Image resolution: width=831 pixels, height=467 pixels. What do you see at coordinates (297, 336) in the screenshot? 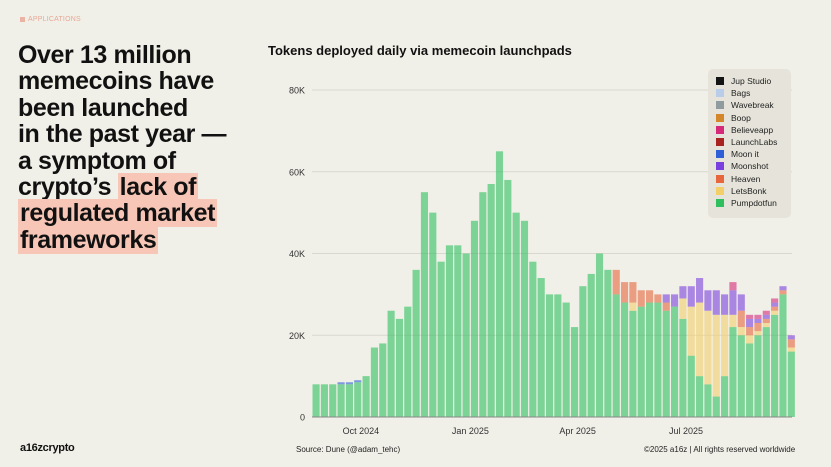
I see `y-tick-label: 20K` at bounding box center [297, 336].